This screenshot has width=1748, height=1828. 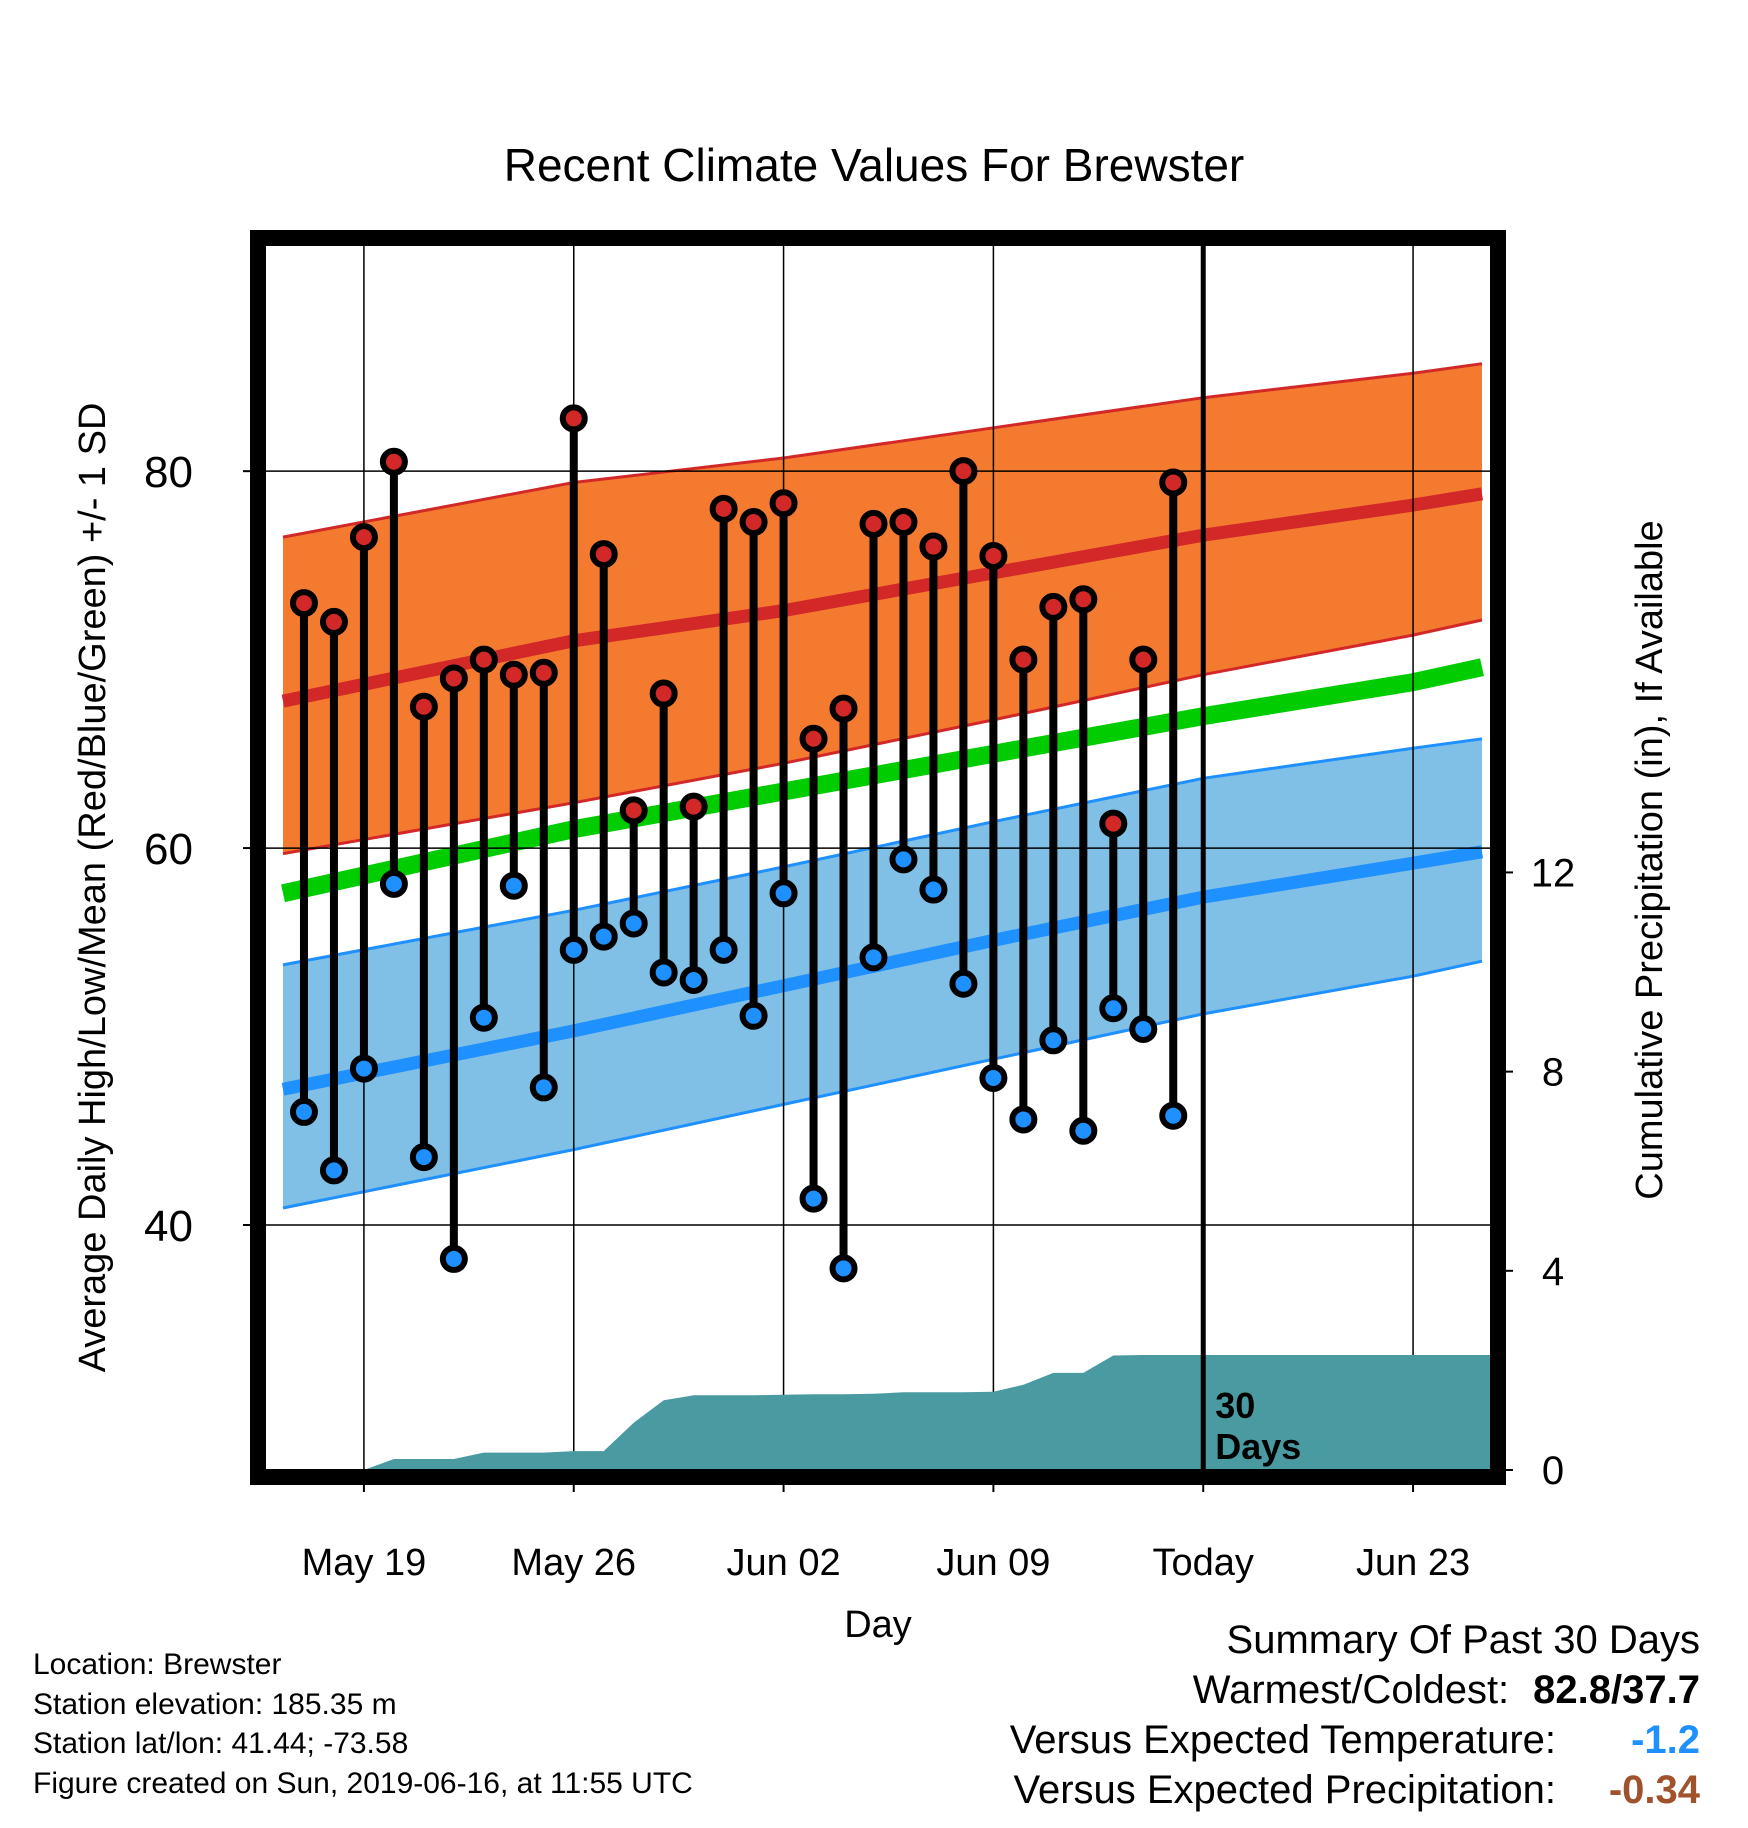 What do you see at coordinates (1258, 1426) in the screenshot?
I see `today-annotation: 30 Days` at bounding box center [1258, 1426].